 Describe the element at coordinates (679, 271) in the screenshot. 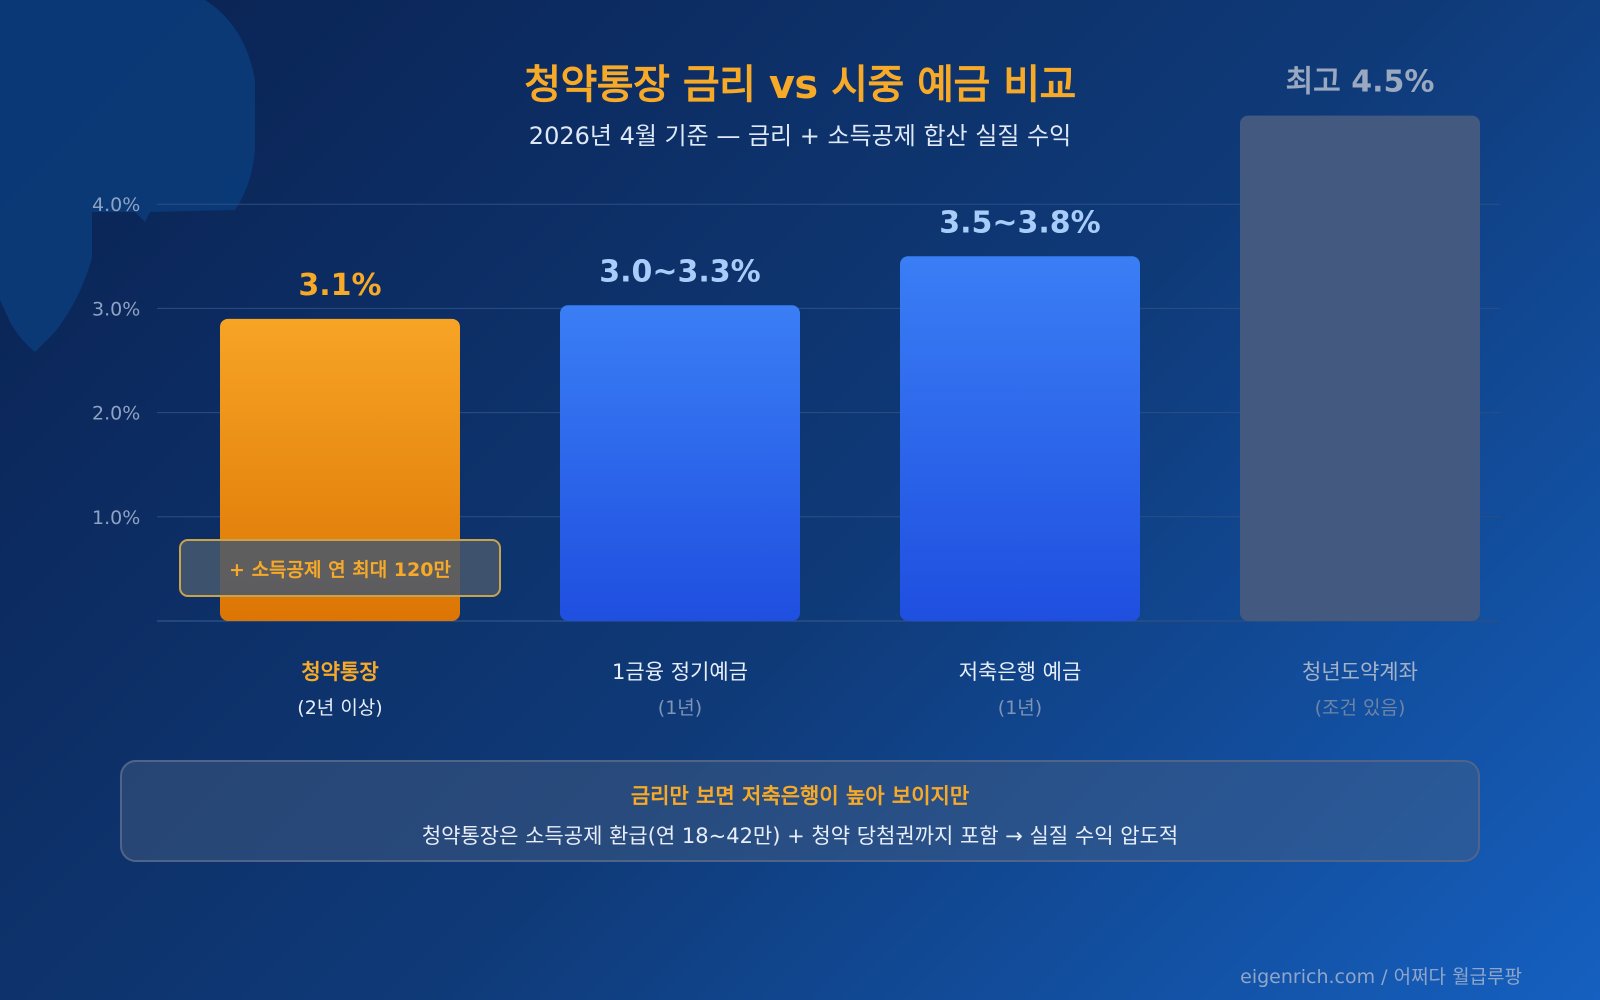

I see `data-label: 3.0~3.3%` at that location.